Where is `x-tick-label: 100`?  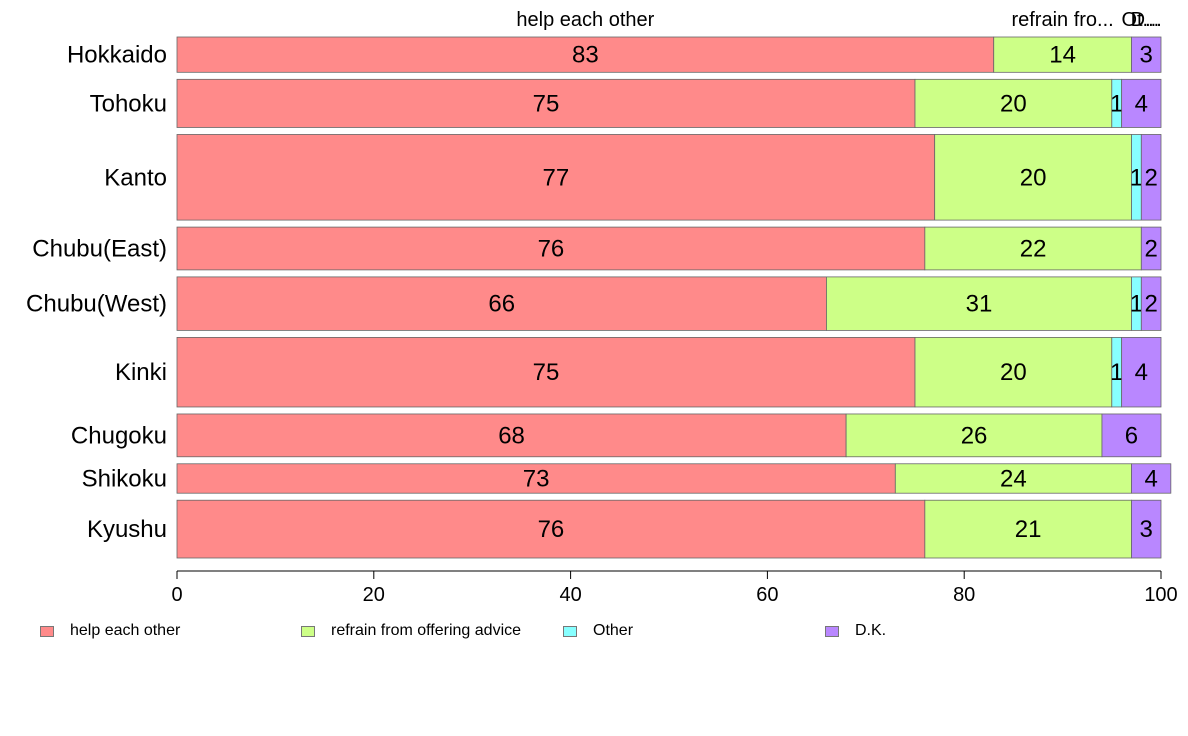
x-tick-label: 100 is located at coordinates (1160, 595).